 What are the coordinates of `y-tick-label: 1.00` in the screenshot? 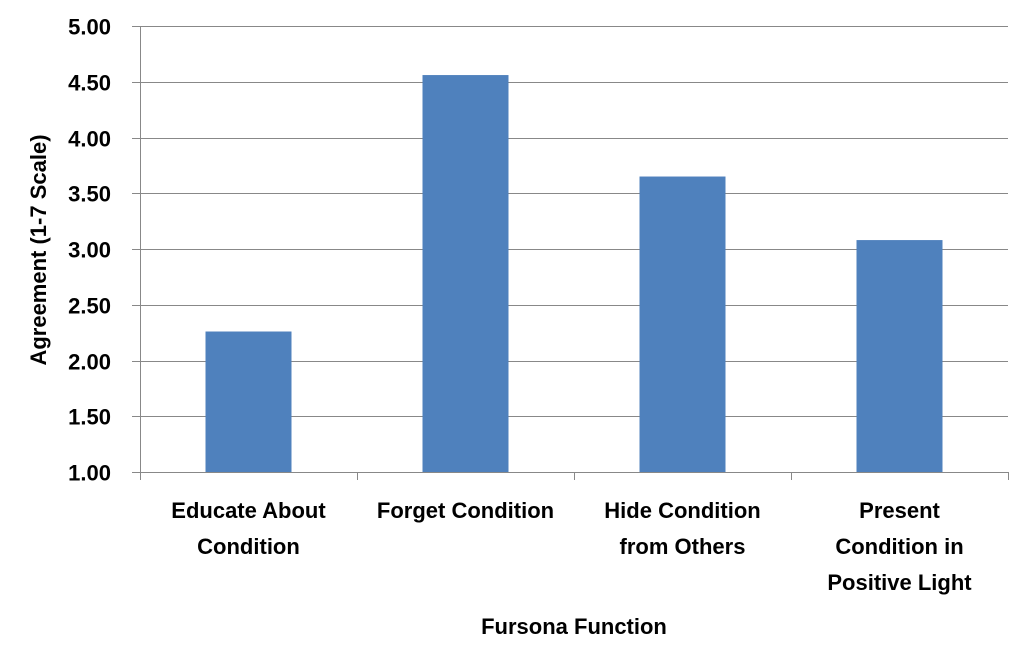 It's located at (89, 473).